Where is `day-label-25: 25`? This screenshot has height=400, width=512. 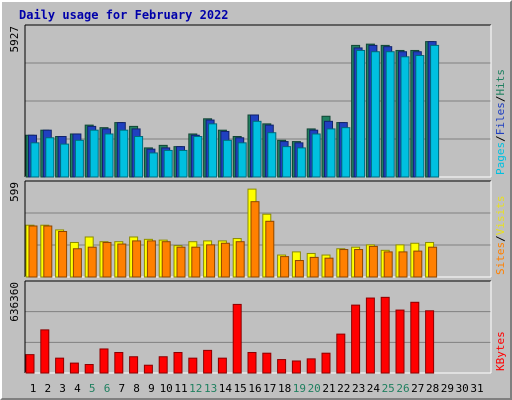
day-label-25: 25 is located at coordinates (388, 388).